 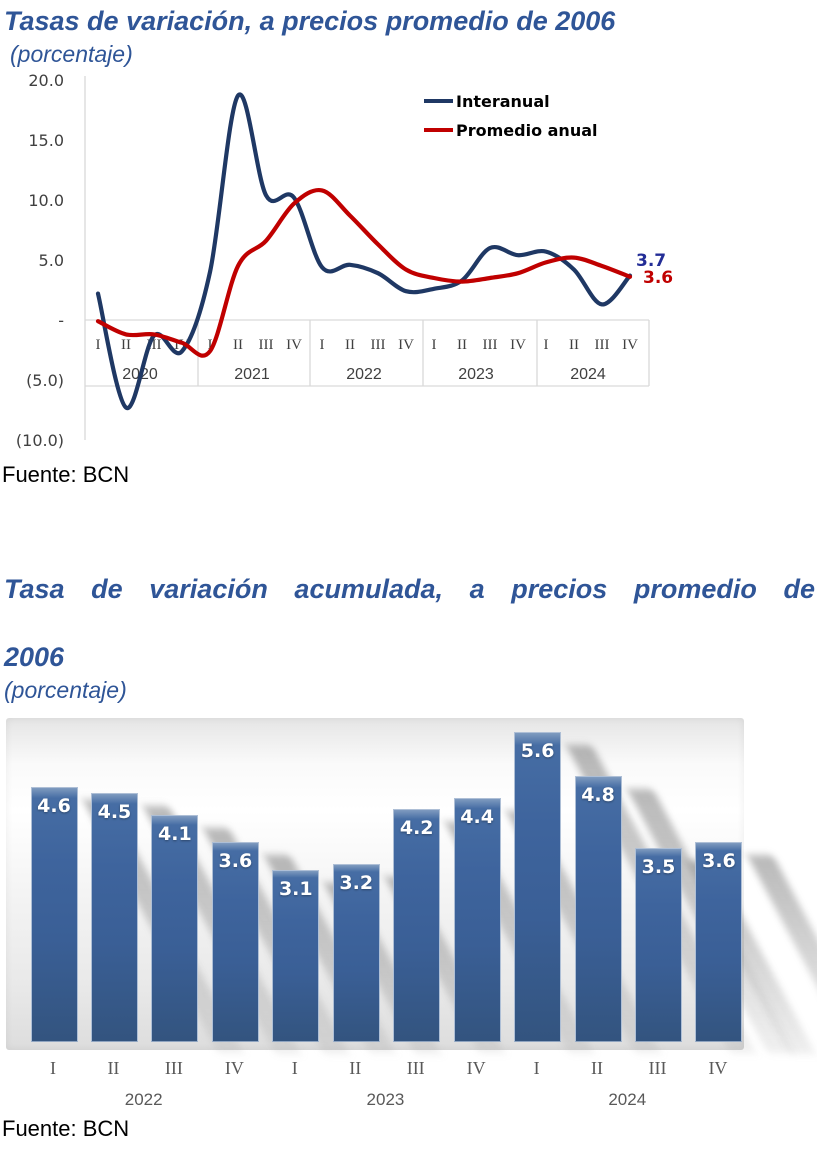 I want to click on bar: 3.1, so click(x=296, y=955).